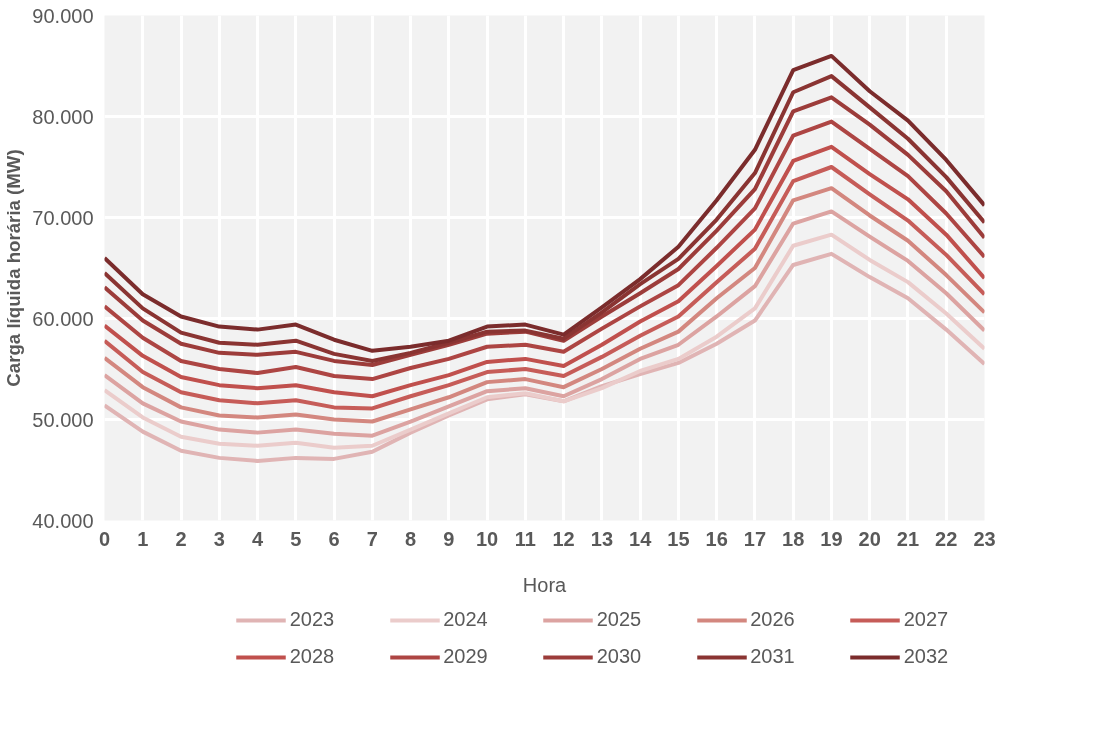 The height and width of the screenshot is (737, 1107). I want to click on x-tick-label: 23, so click(984, 538).